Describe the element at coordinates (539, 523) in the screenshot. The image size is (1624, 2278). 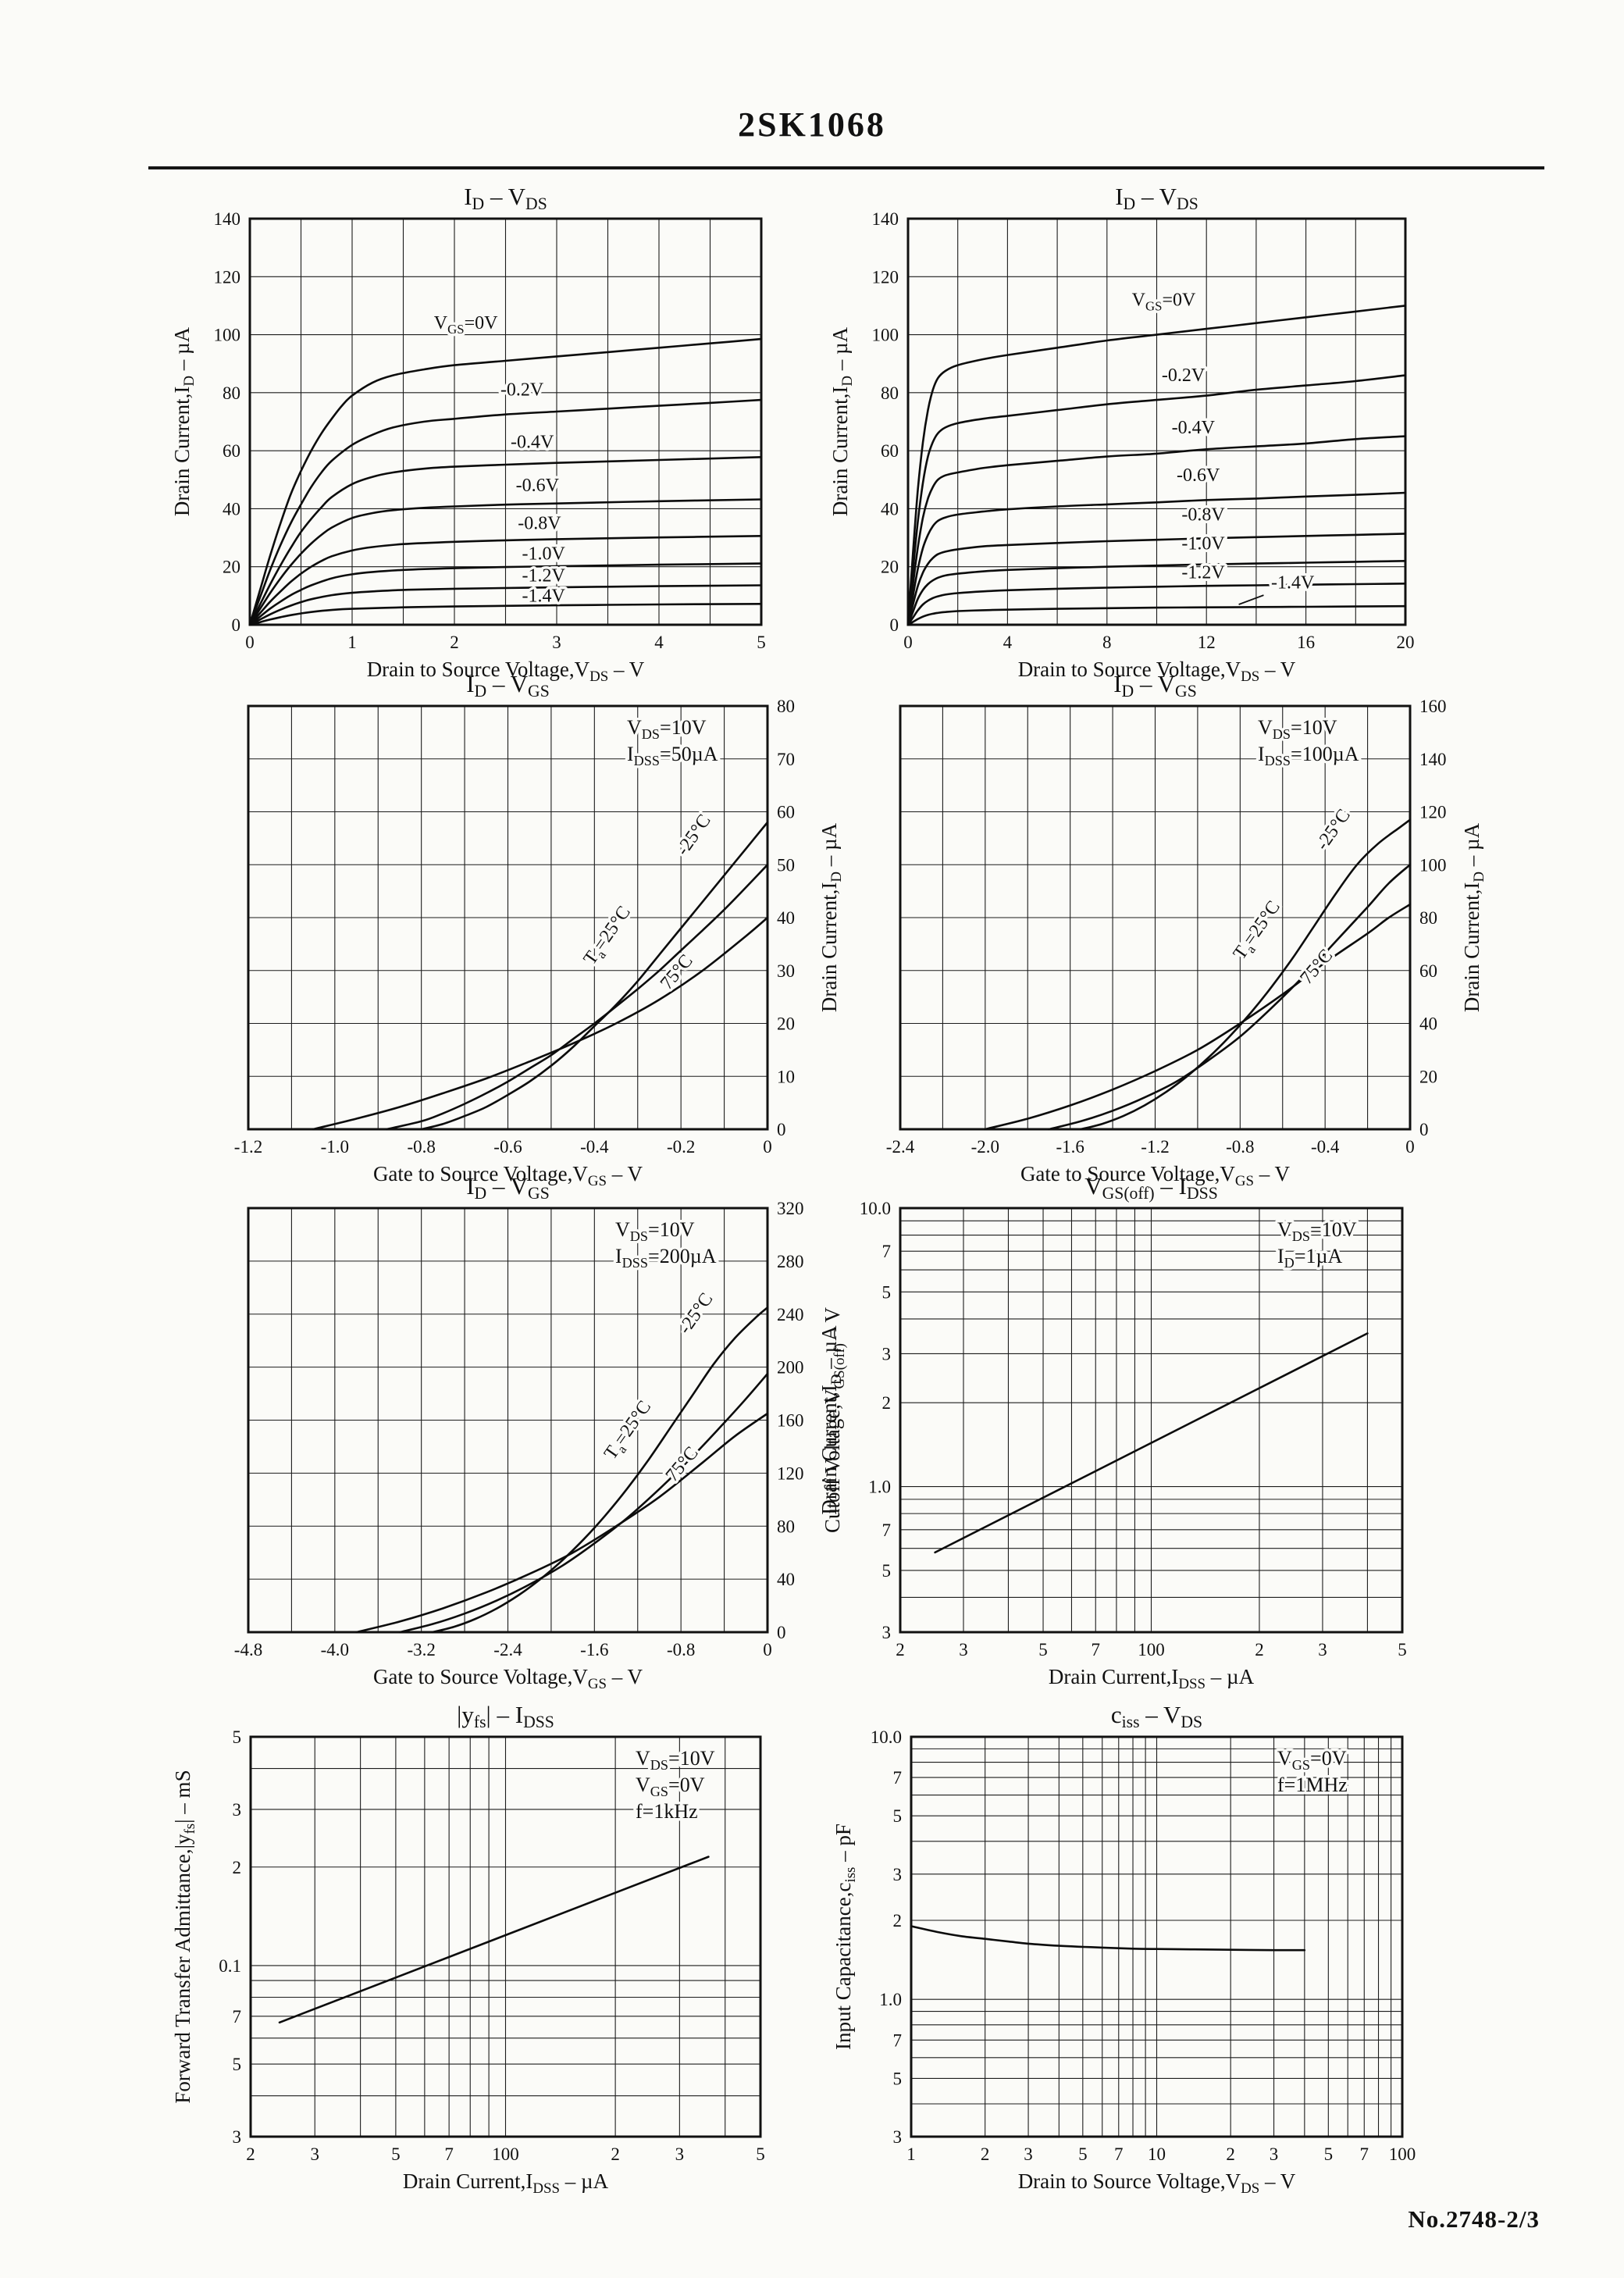
I see `curve-label: -0.8V` at that location.